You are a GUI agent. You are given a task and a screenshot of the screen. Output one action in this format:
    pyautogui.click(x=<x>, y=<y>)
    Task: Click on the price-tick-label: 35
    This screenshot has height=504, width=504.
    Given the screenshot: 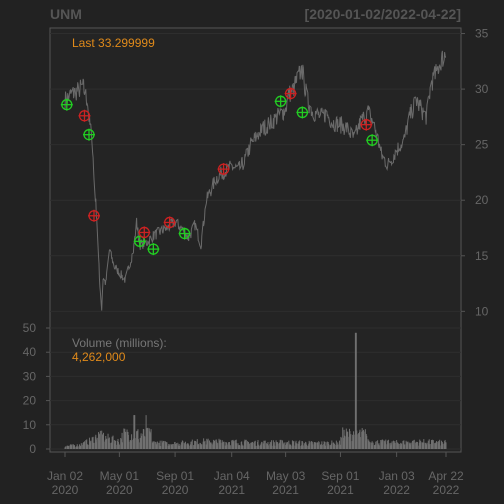 What is the action you would take?
    pyautogui.click(x=482, y=34)
    